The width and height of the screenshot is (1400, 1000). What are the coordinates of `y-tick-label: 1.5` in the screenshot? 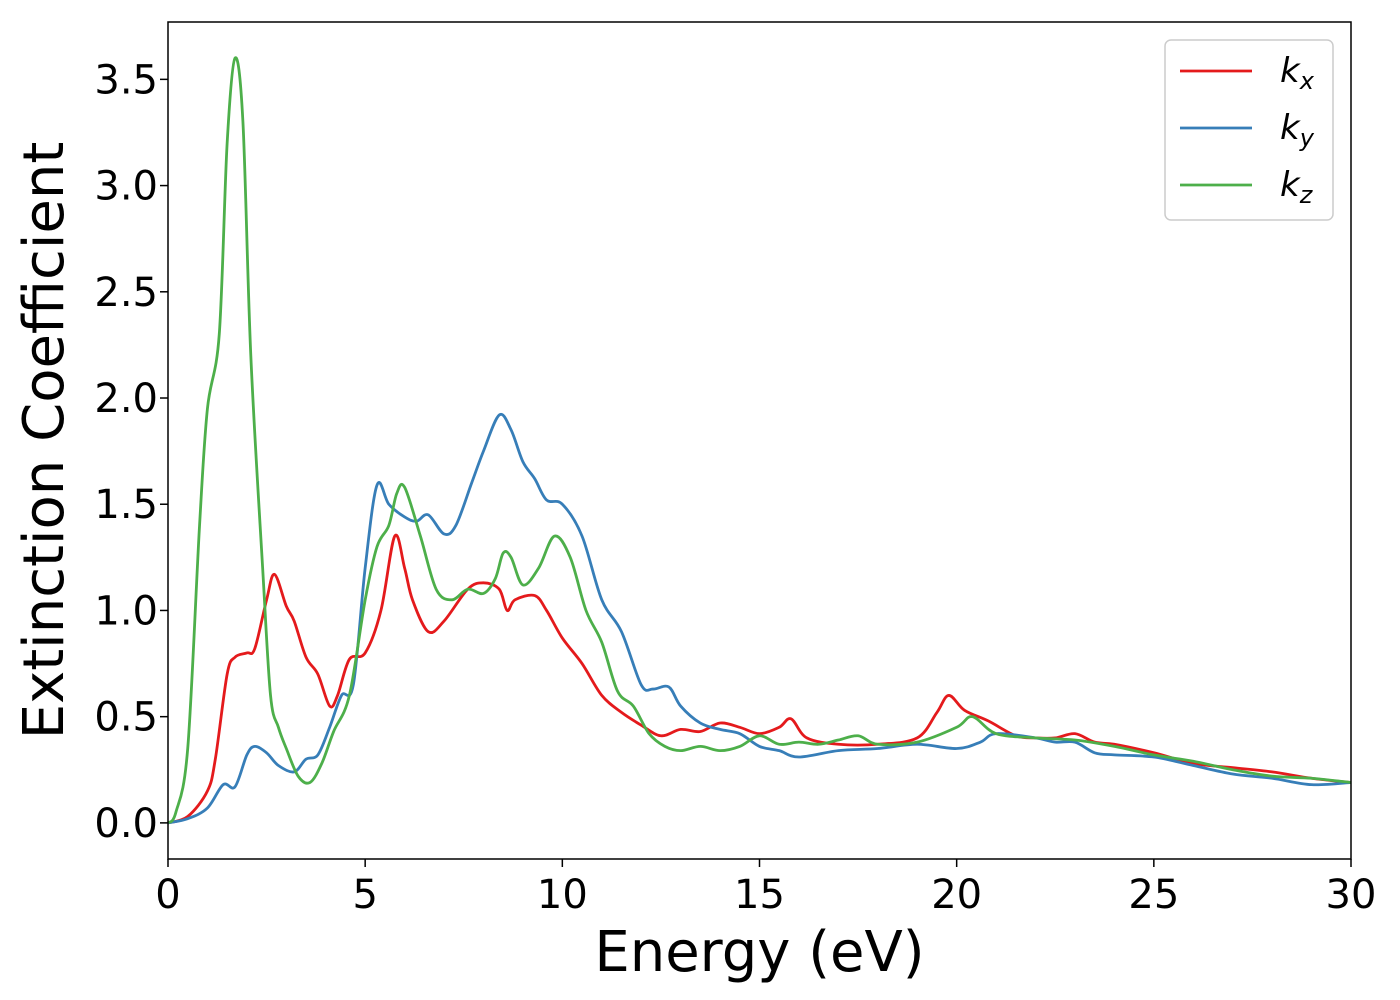 It's located at (126, 505).